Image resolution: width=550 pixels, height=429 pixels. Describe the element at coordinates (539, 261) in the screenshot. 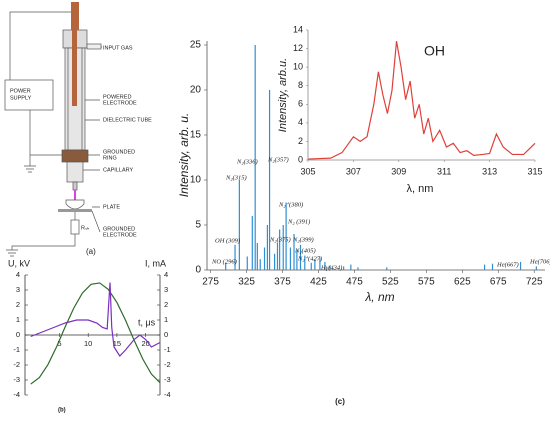

I see `peak-annotation: He(706)` at that location.